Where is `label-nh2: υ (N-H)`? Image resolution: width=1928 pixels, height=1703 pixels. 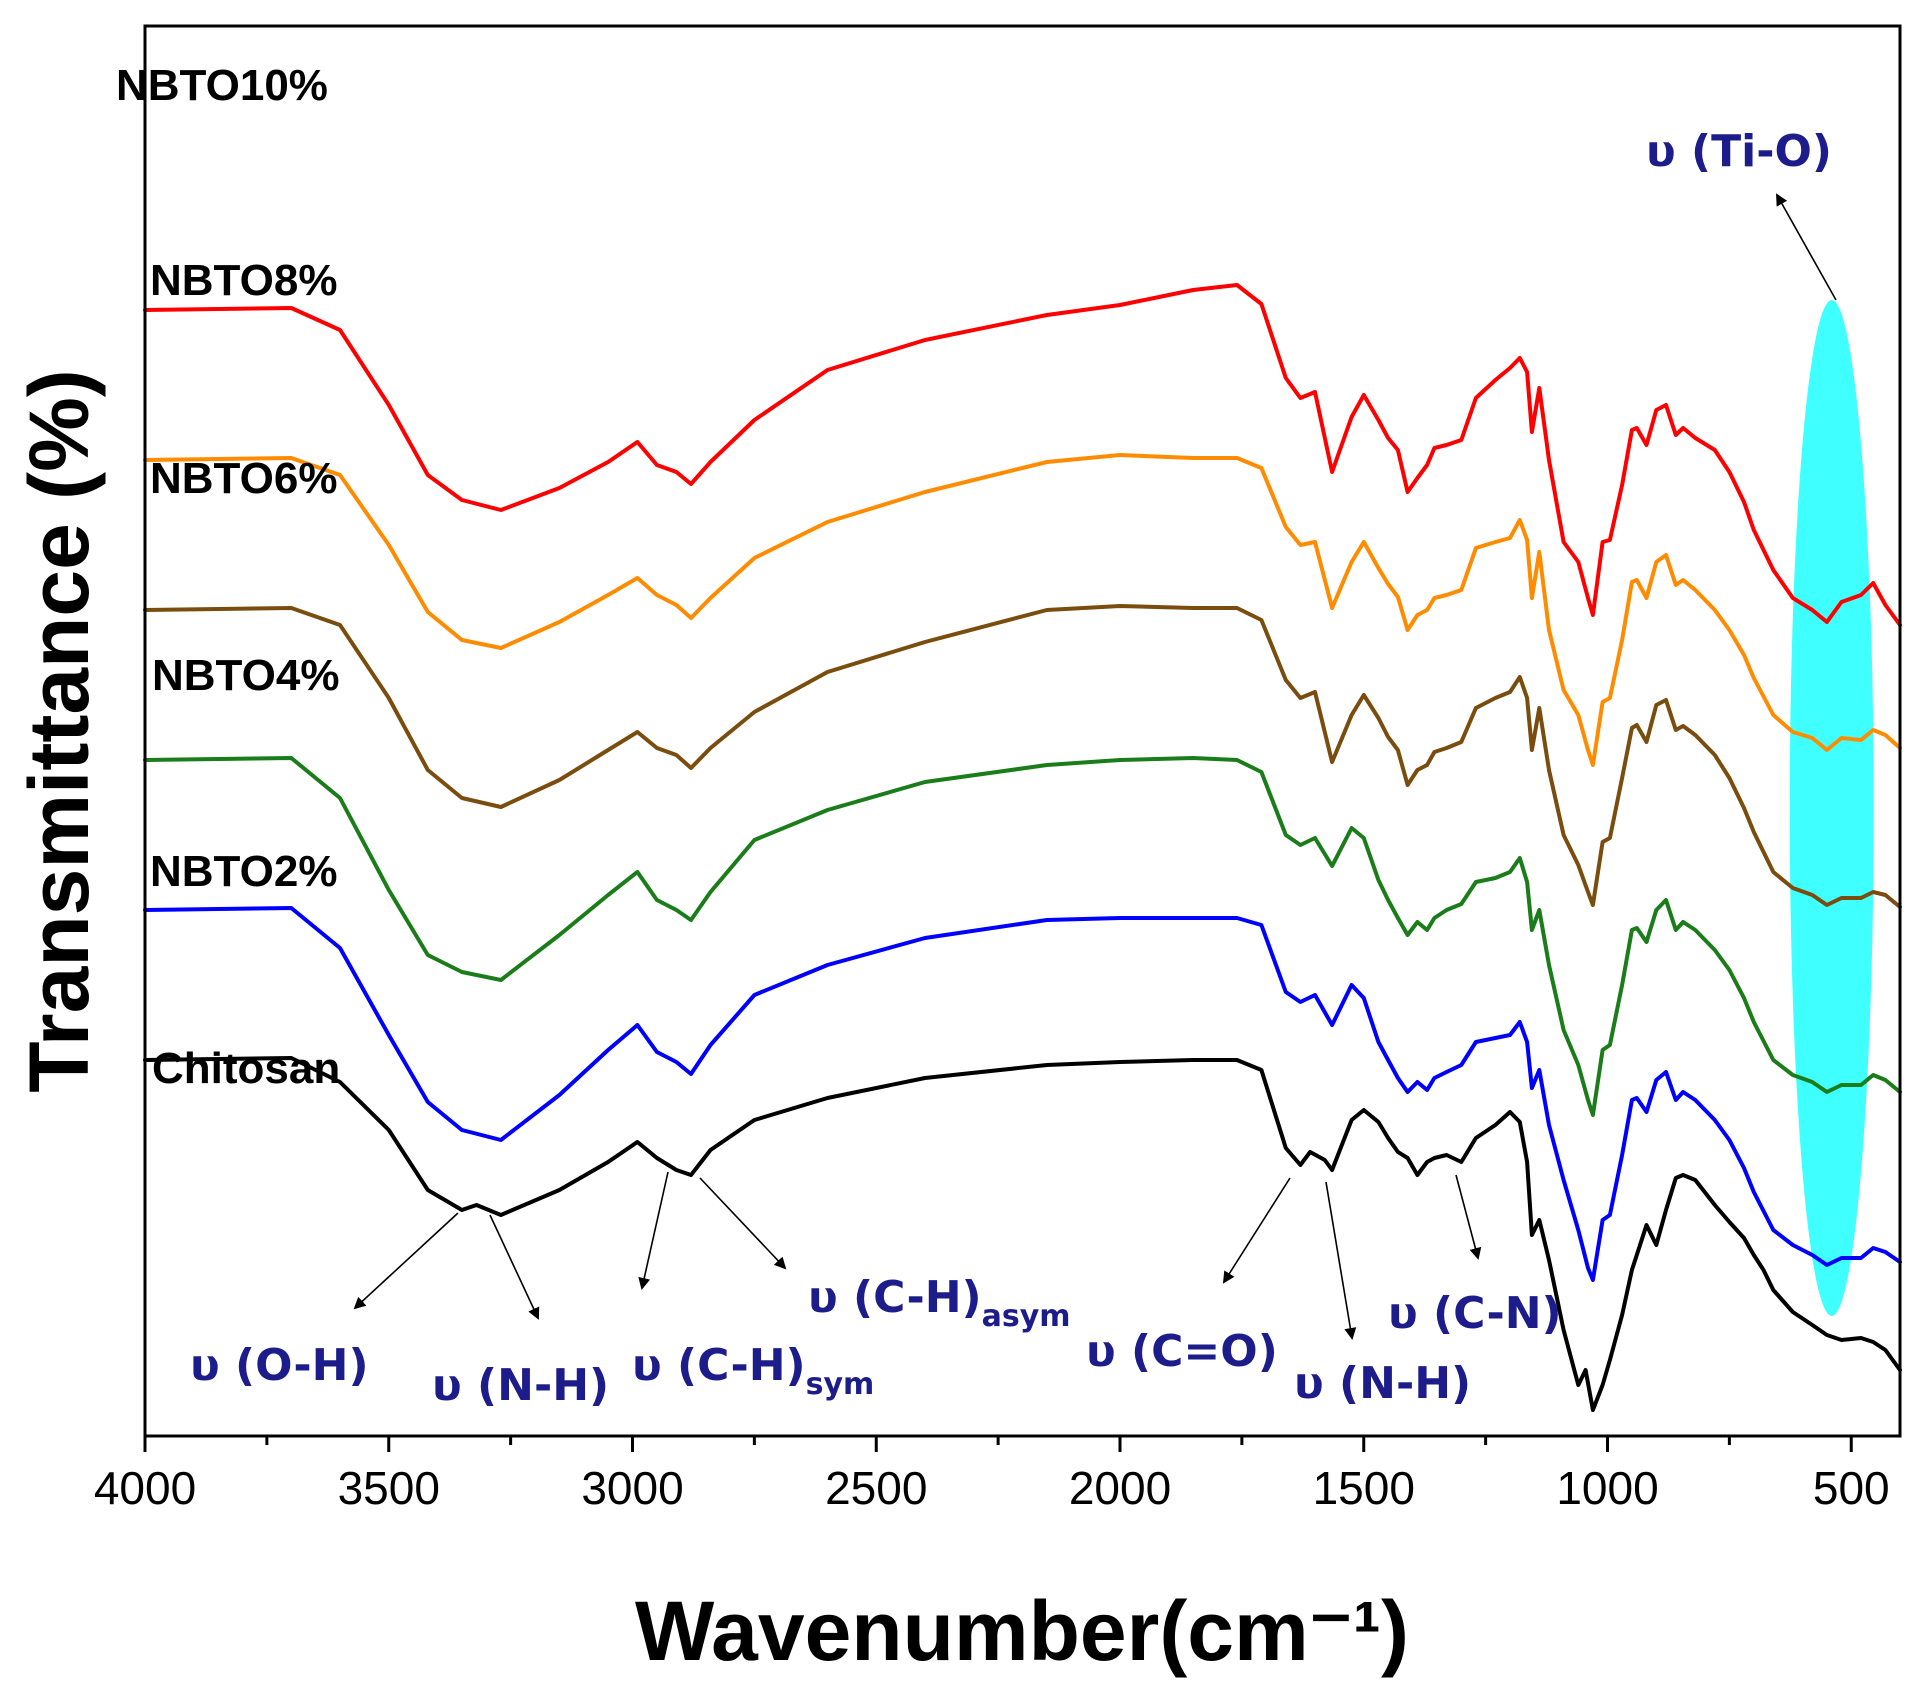 label-nh2: υ (N-H) is located at coordinates (1382, 1383).